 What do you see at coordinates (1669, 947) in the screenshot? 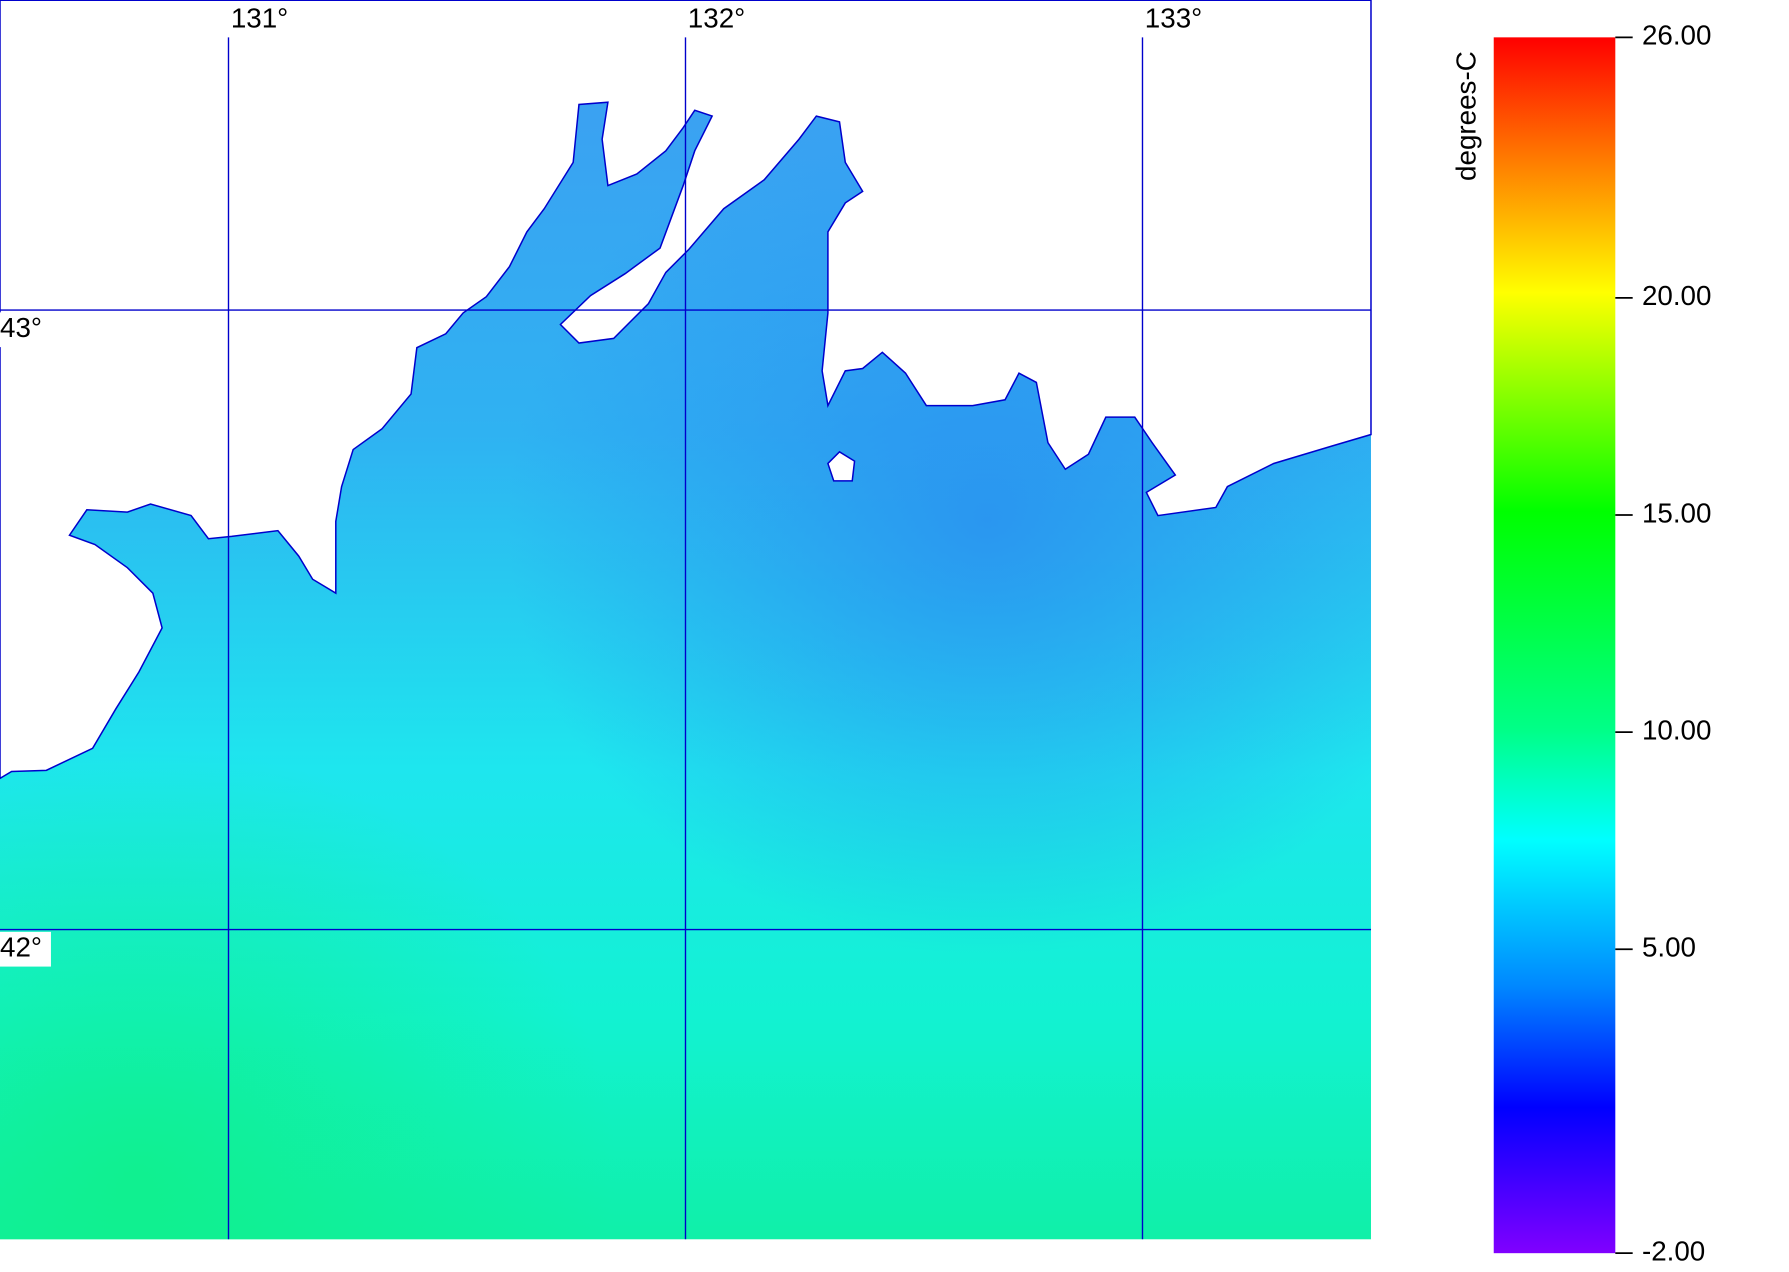
I see `colorbar-tick-label: 5.00` at bounding box center [1669, 947].